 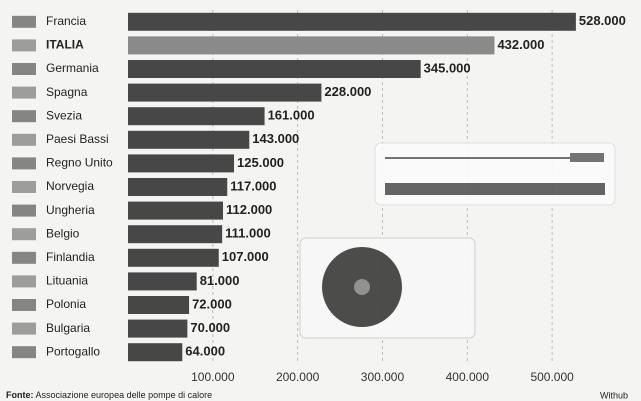 I want to click on value-label: 111.000, so click(x=248, y=233).